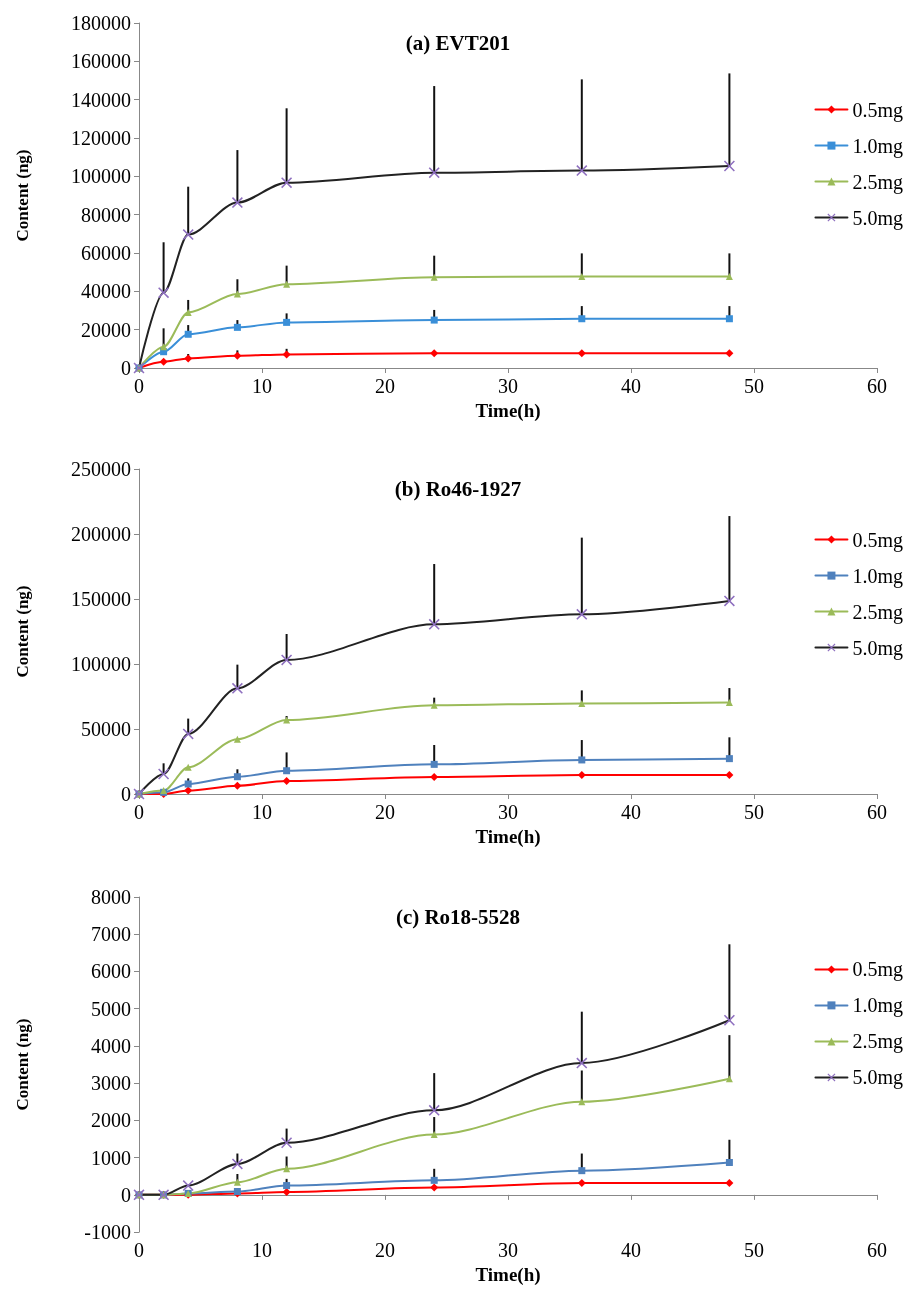 This screenshot has height=1289, width=916. What do you see at coordinates (106, 329) in the screenshot?
I see `y-tick-label: 20000` at bounding box center [106, 329].